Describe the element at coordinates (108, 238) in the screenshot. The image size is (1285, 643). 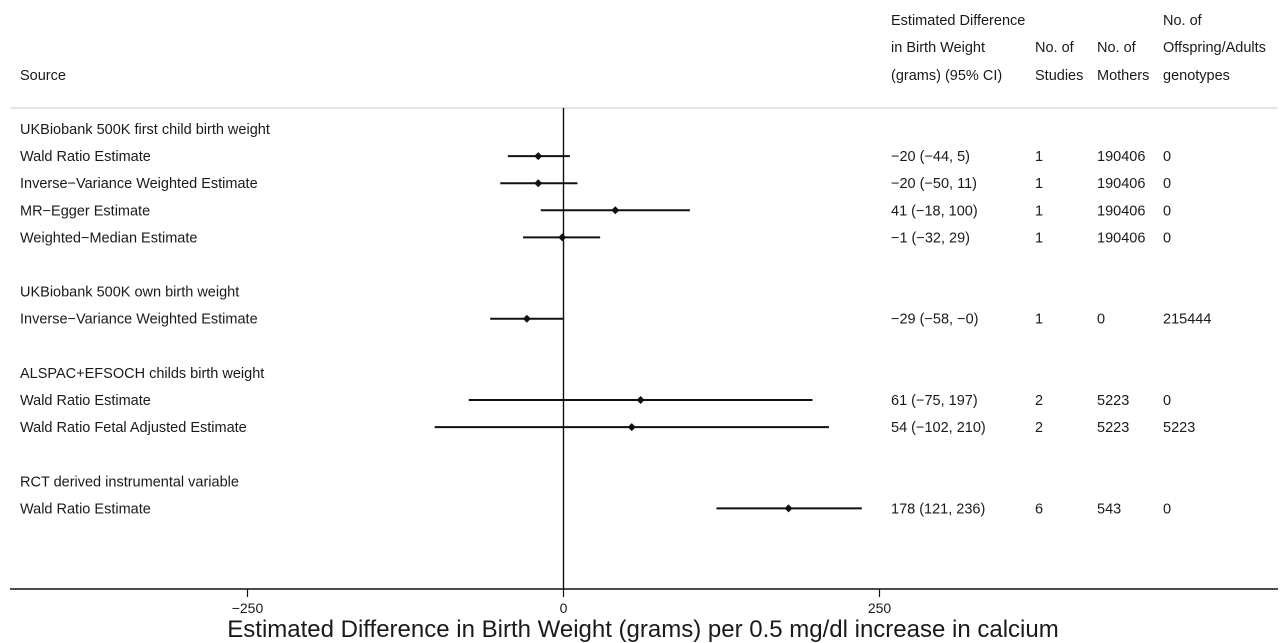
I see `row-label: Weighted−Median Estimate` at that location.